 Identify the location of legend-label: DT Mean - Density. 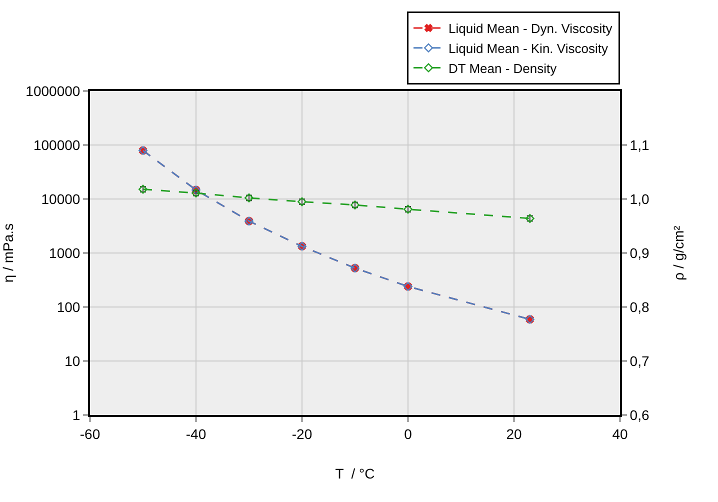
(503, 68).